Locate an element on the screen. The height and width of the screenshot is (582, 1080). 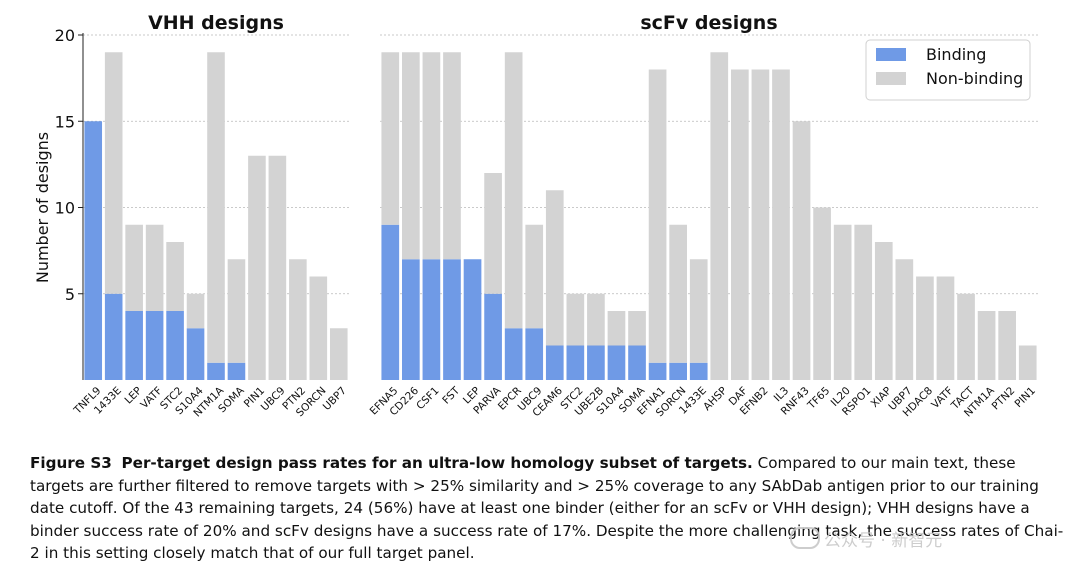
x-tick-label: CSF1 is located at coordinates (427, 398).